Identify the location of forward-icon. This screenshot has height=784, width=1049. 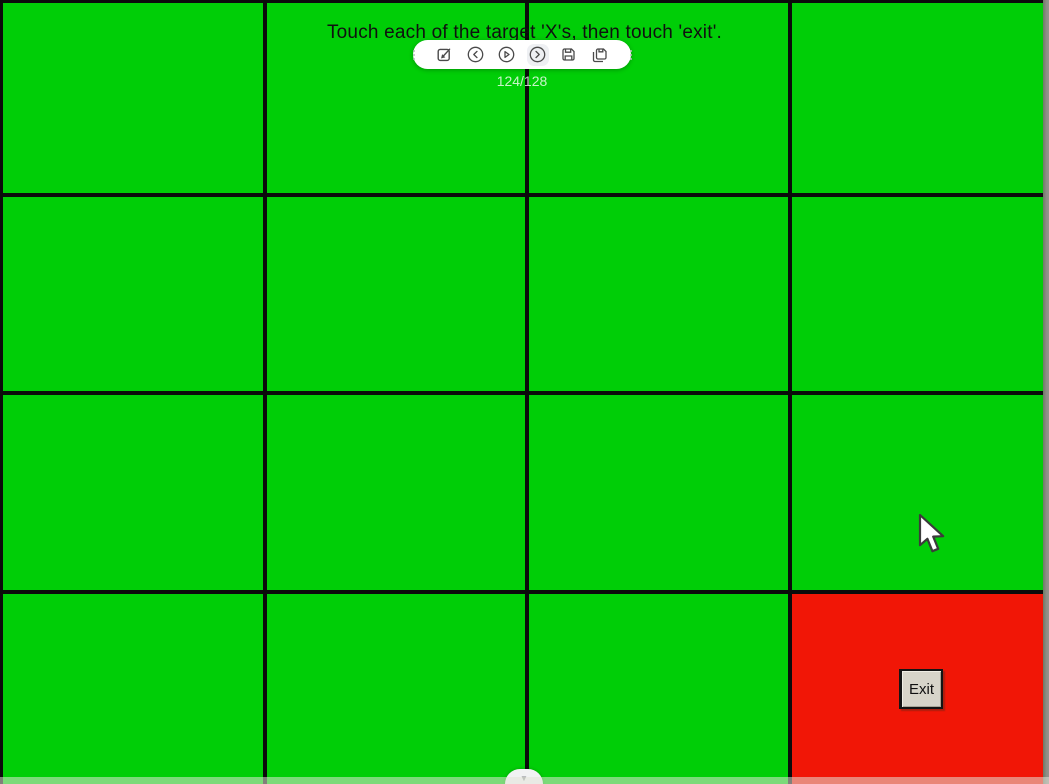
(537, 54).